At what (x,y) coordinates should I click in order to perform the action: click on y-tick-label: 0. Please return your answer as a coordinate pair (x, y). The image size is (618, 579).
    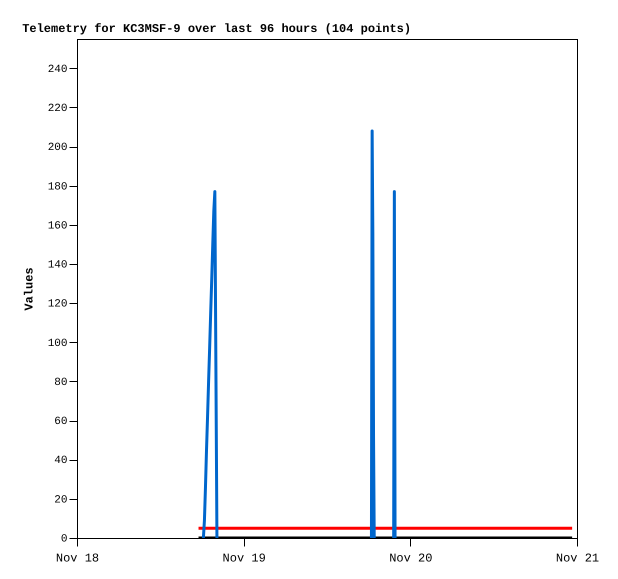
    Looking at the image, I should click on (64, 540).